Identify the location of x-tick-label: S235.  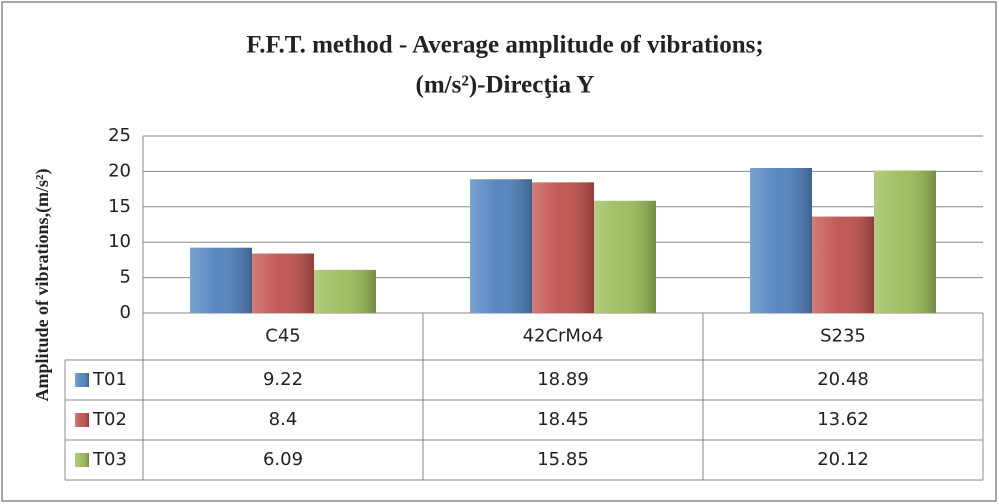
(843, 336).